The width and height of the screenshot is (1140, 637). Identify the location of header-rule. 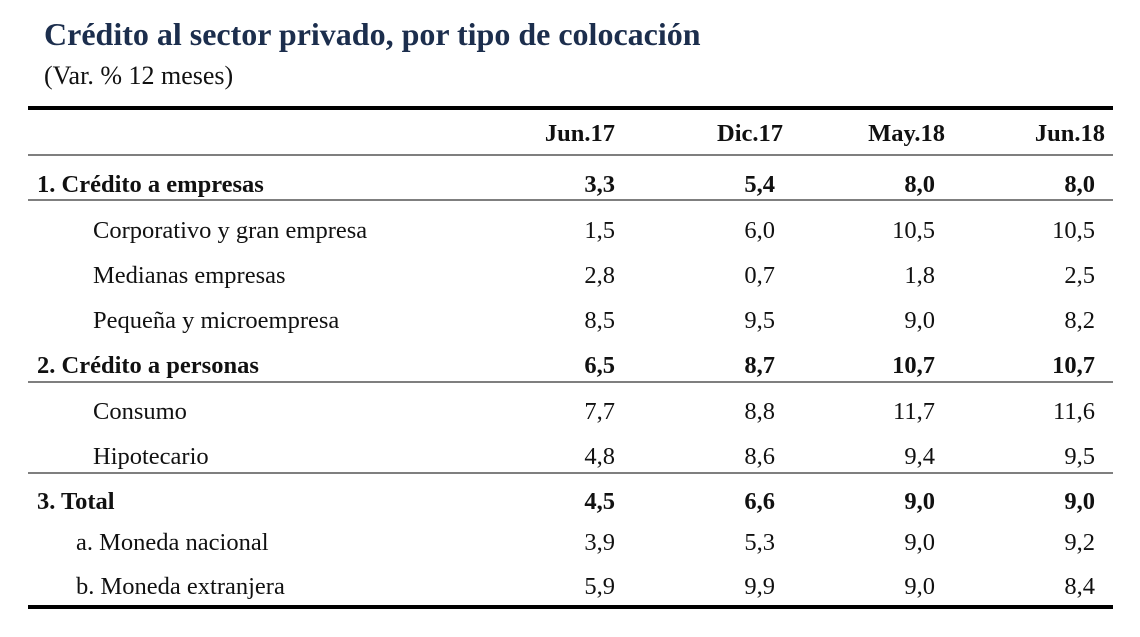
(570, 155).